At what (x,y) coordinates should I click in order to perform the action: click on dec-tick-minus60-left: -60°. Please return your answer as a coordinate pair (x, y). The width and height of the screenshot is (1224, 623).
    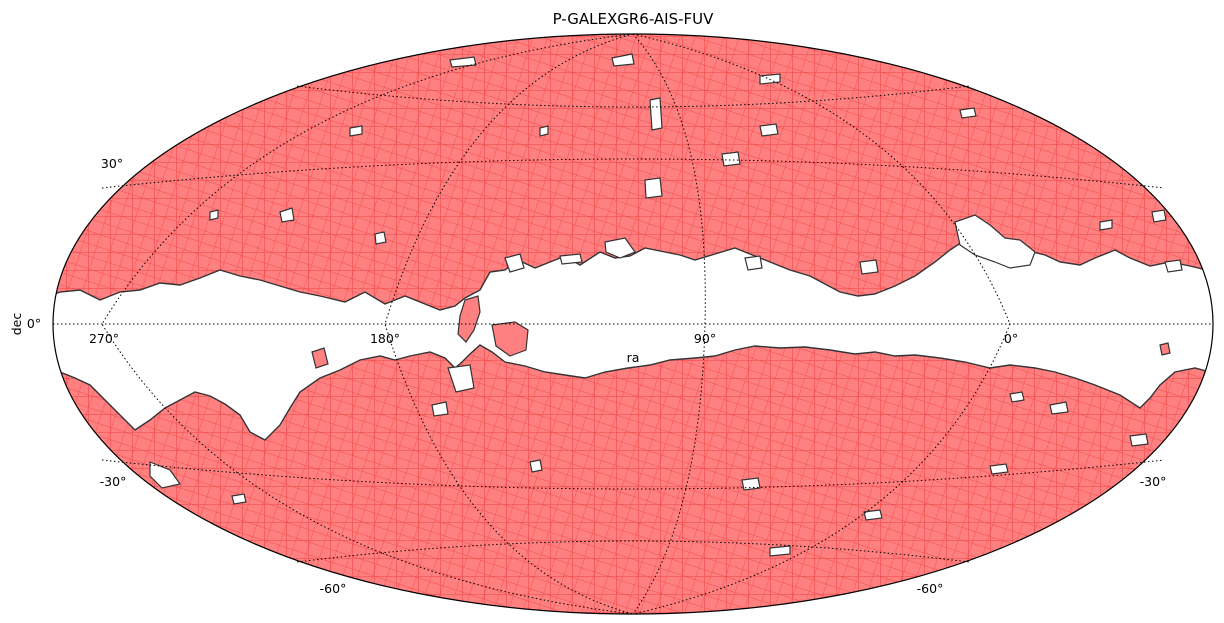
    Looking at the image, I should click on (333, 588).